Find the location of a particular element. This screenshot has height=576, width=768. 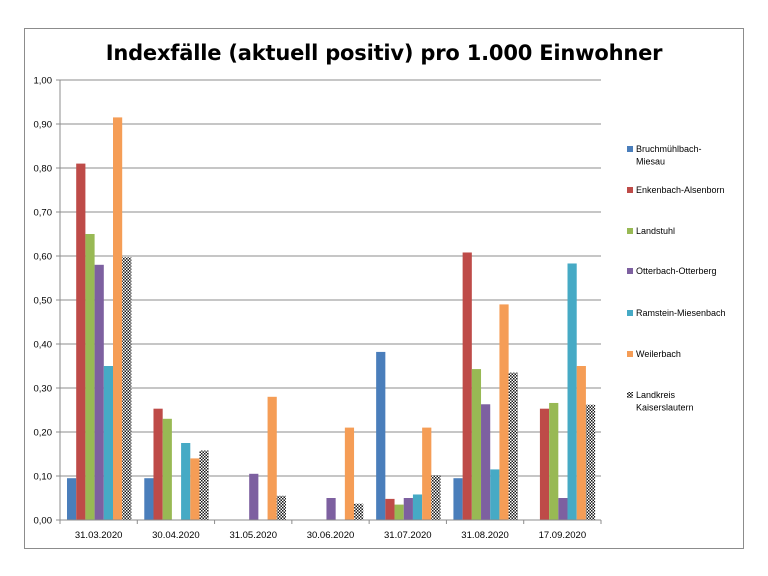

x-tick-label: 31.03.2020 is located at coordinates (99, 535).